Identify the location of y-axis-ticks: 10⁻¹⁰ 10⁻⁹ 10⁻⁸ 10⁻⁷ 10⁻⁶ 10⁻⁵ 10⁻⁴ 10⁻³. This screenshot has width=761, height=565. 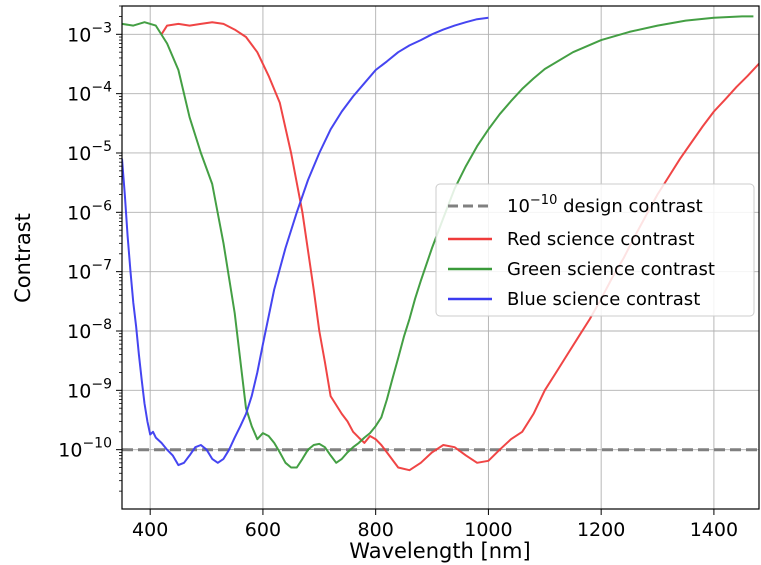
(90, 248).